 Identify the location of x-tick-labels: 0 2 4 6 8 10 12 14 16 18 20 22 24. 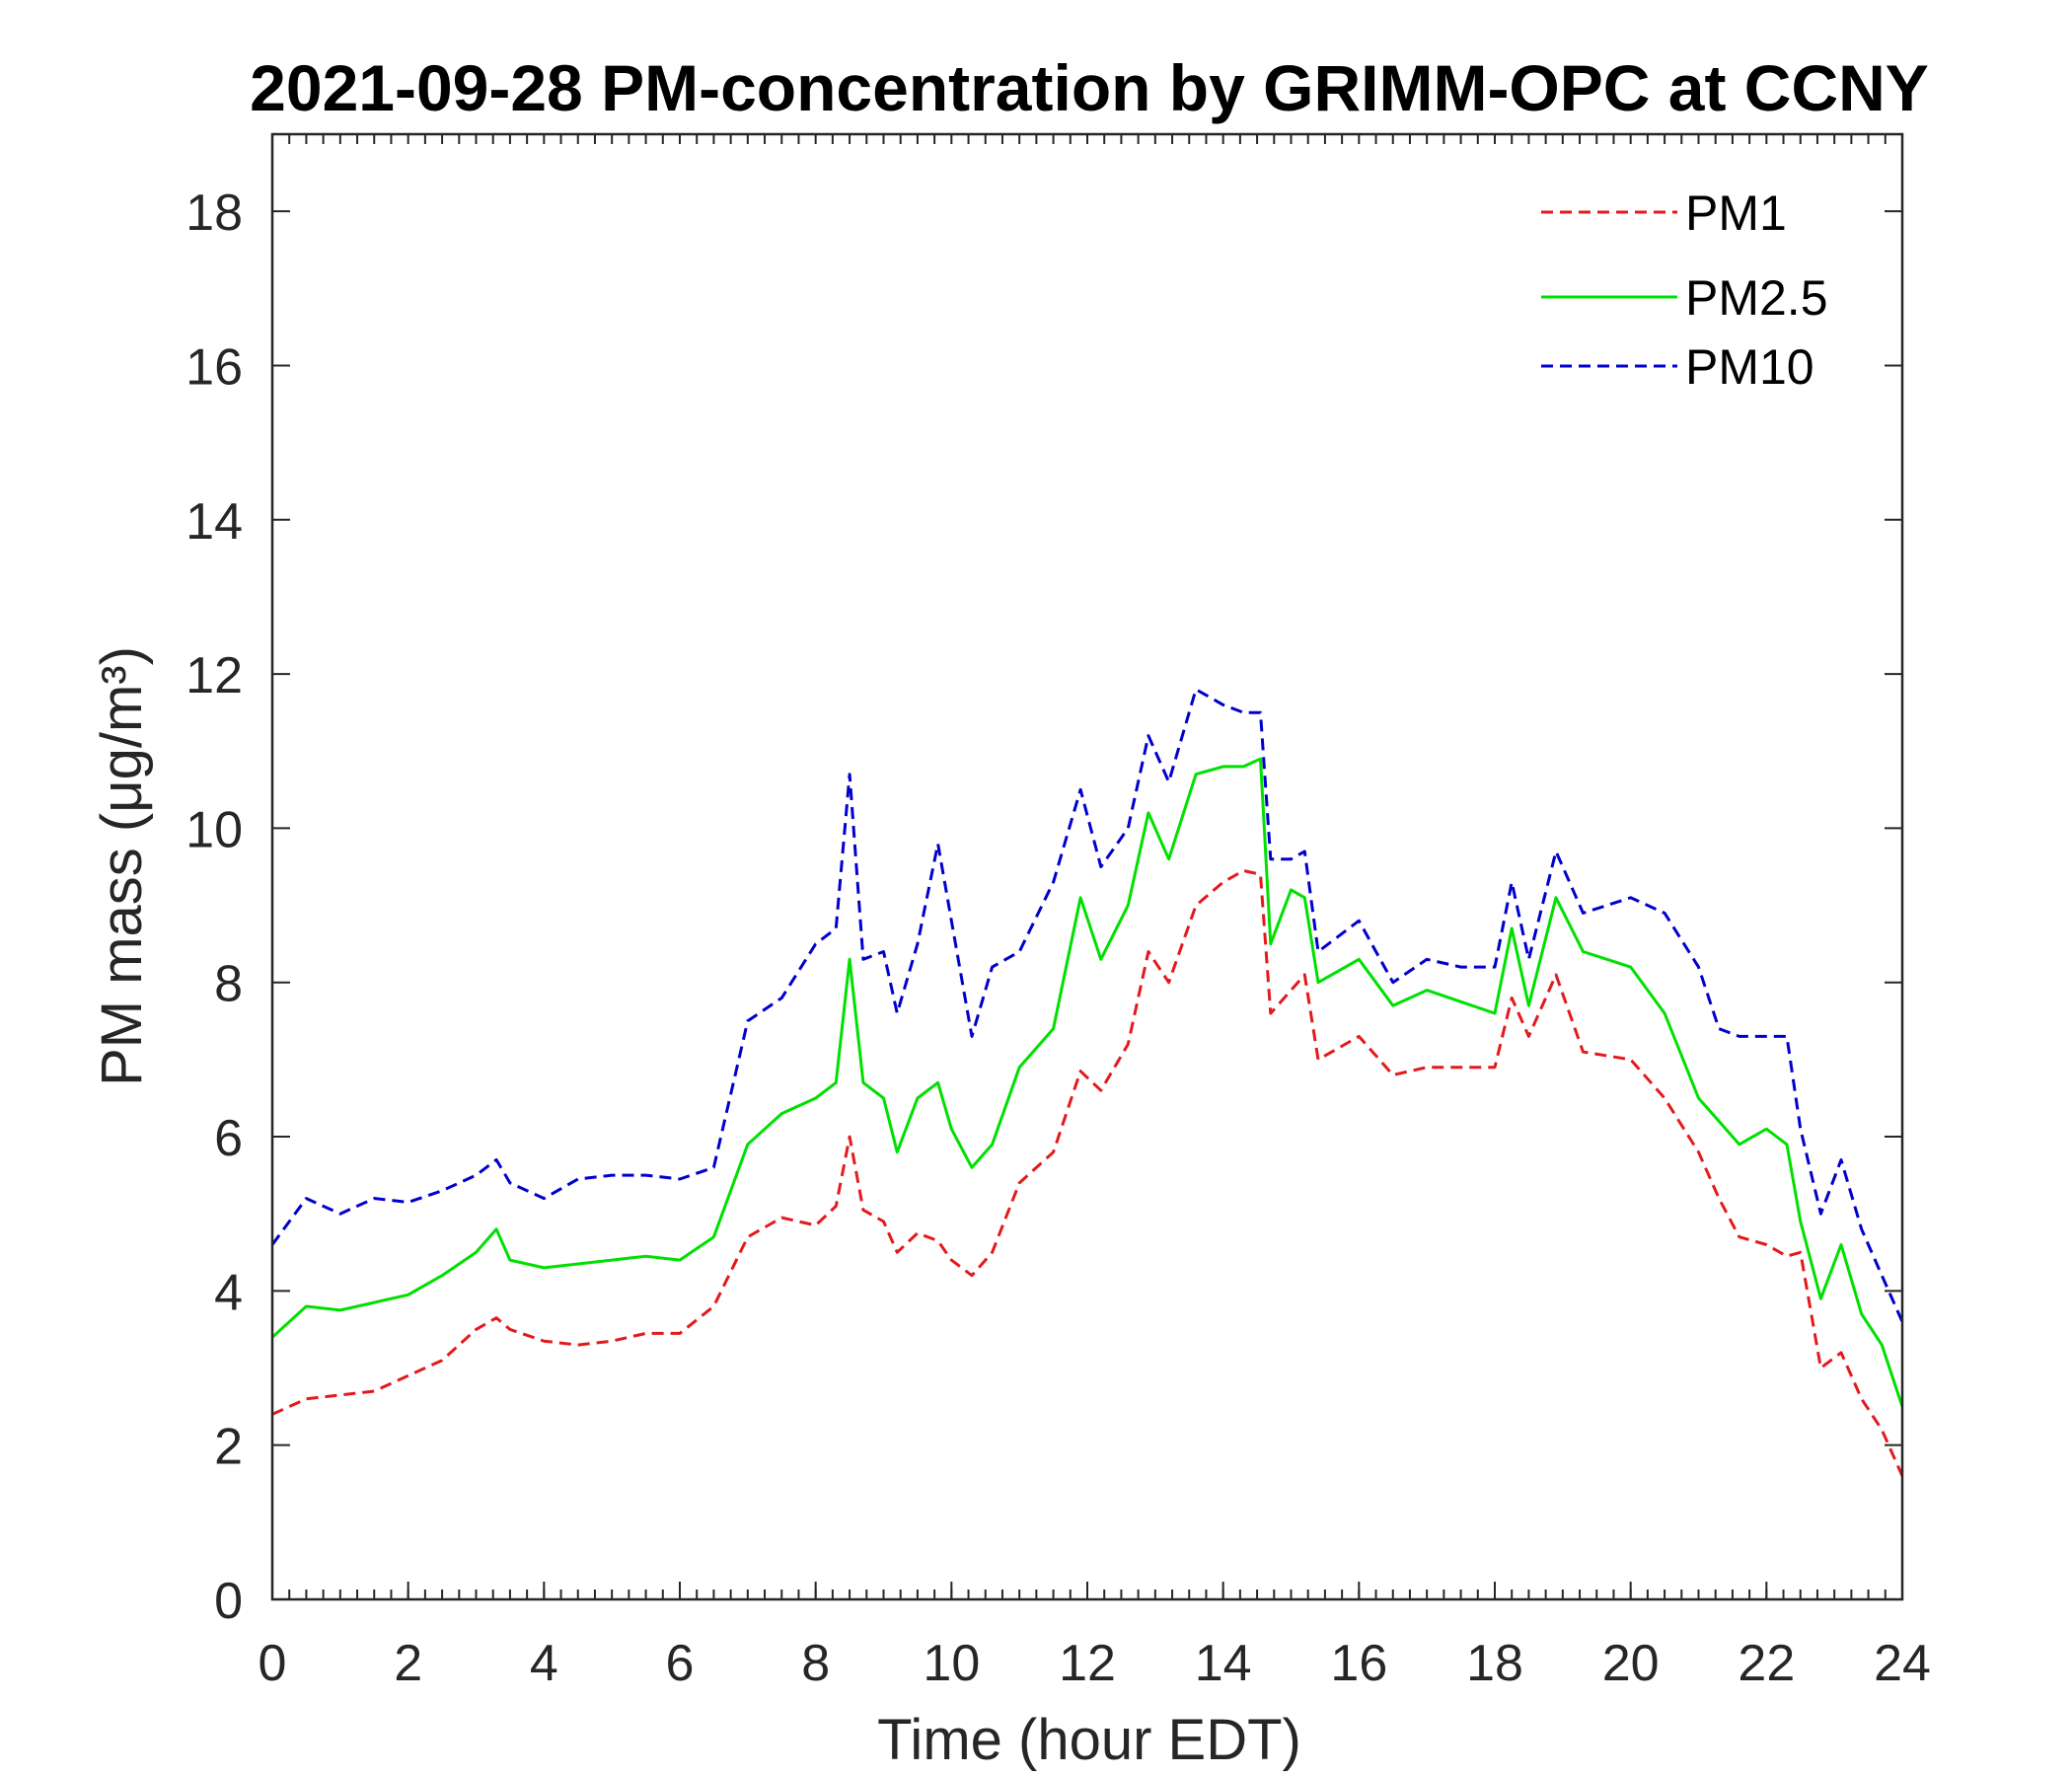
(1095, 1663).